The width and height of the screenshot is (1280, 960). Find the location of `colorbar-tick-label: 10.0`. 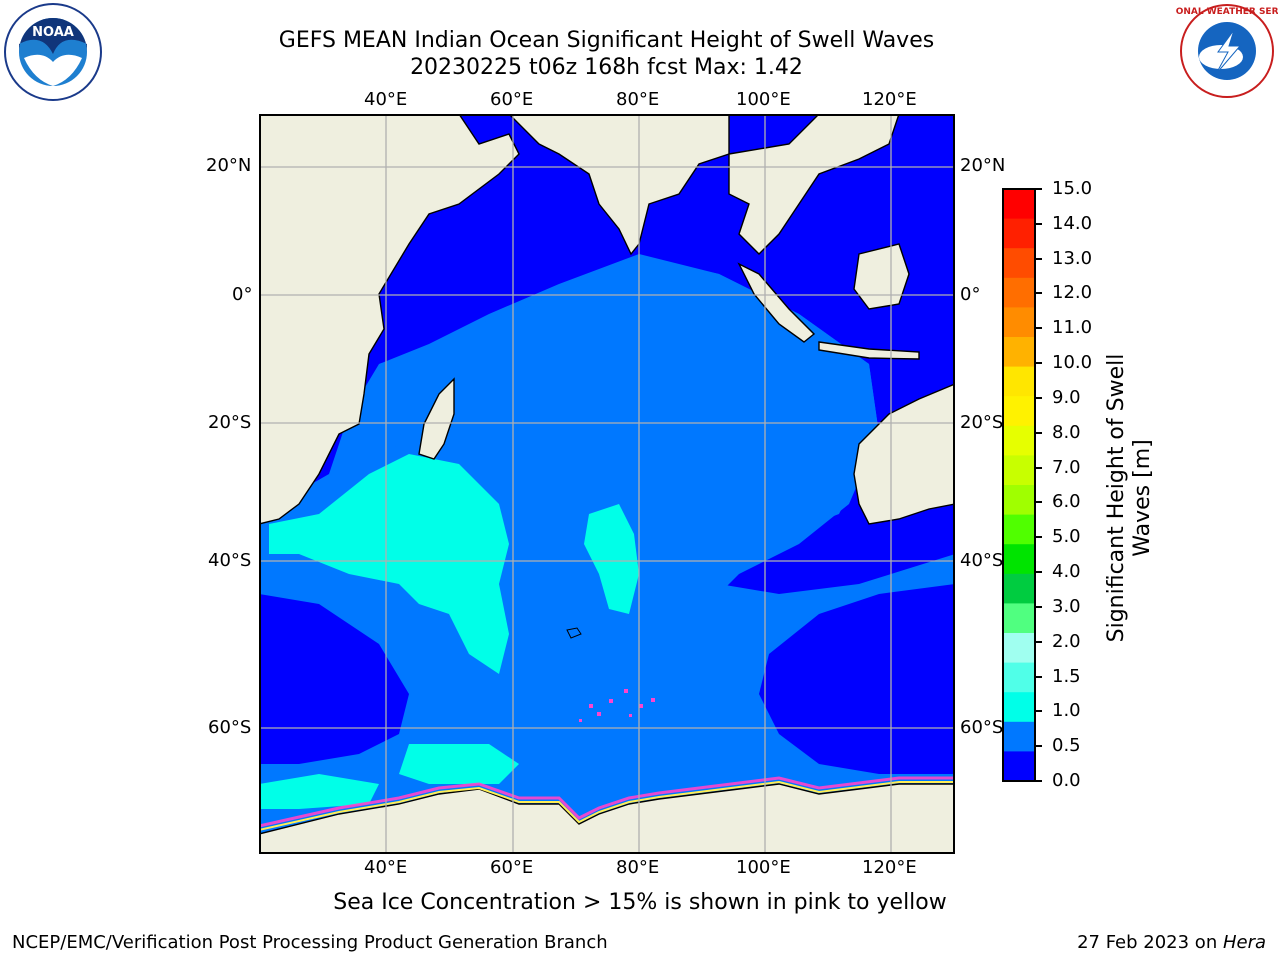

colorbar-tick-label: 10.0 is located at coordinates (1072, 362).